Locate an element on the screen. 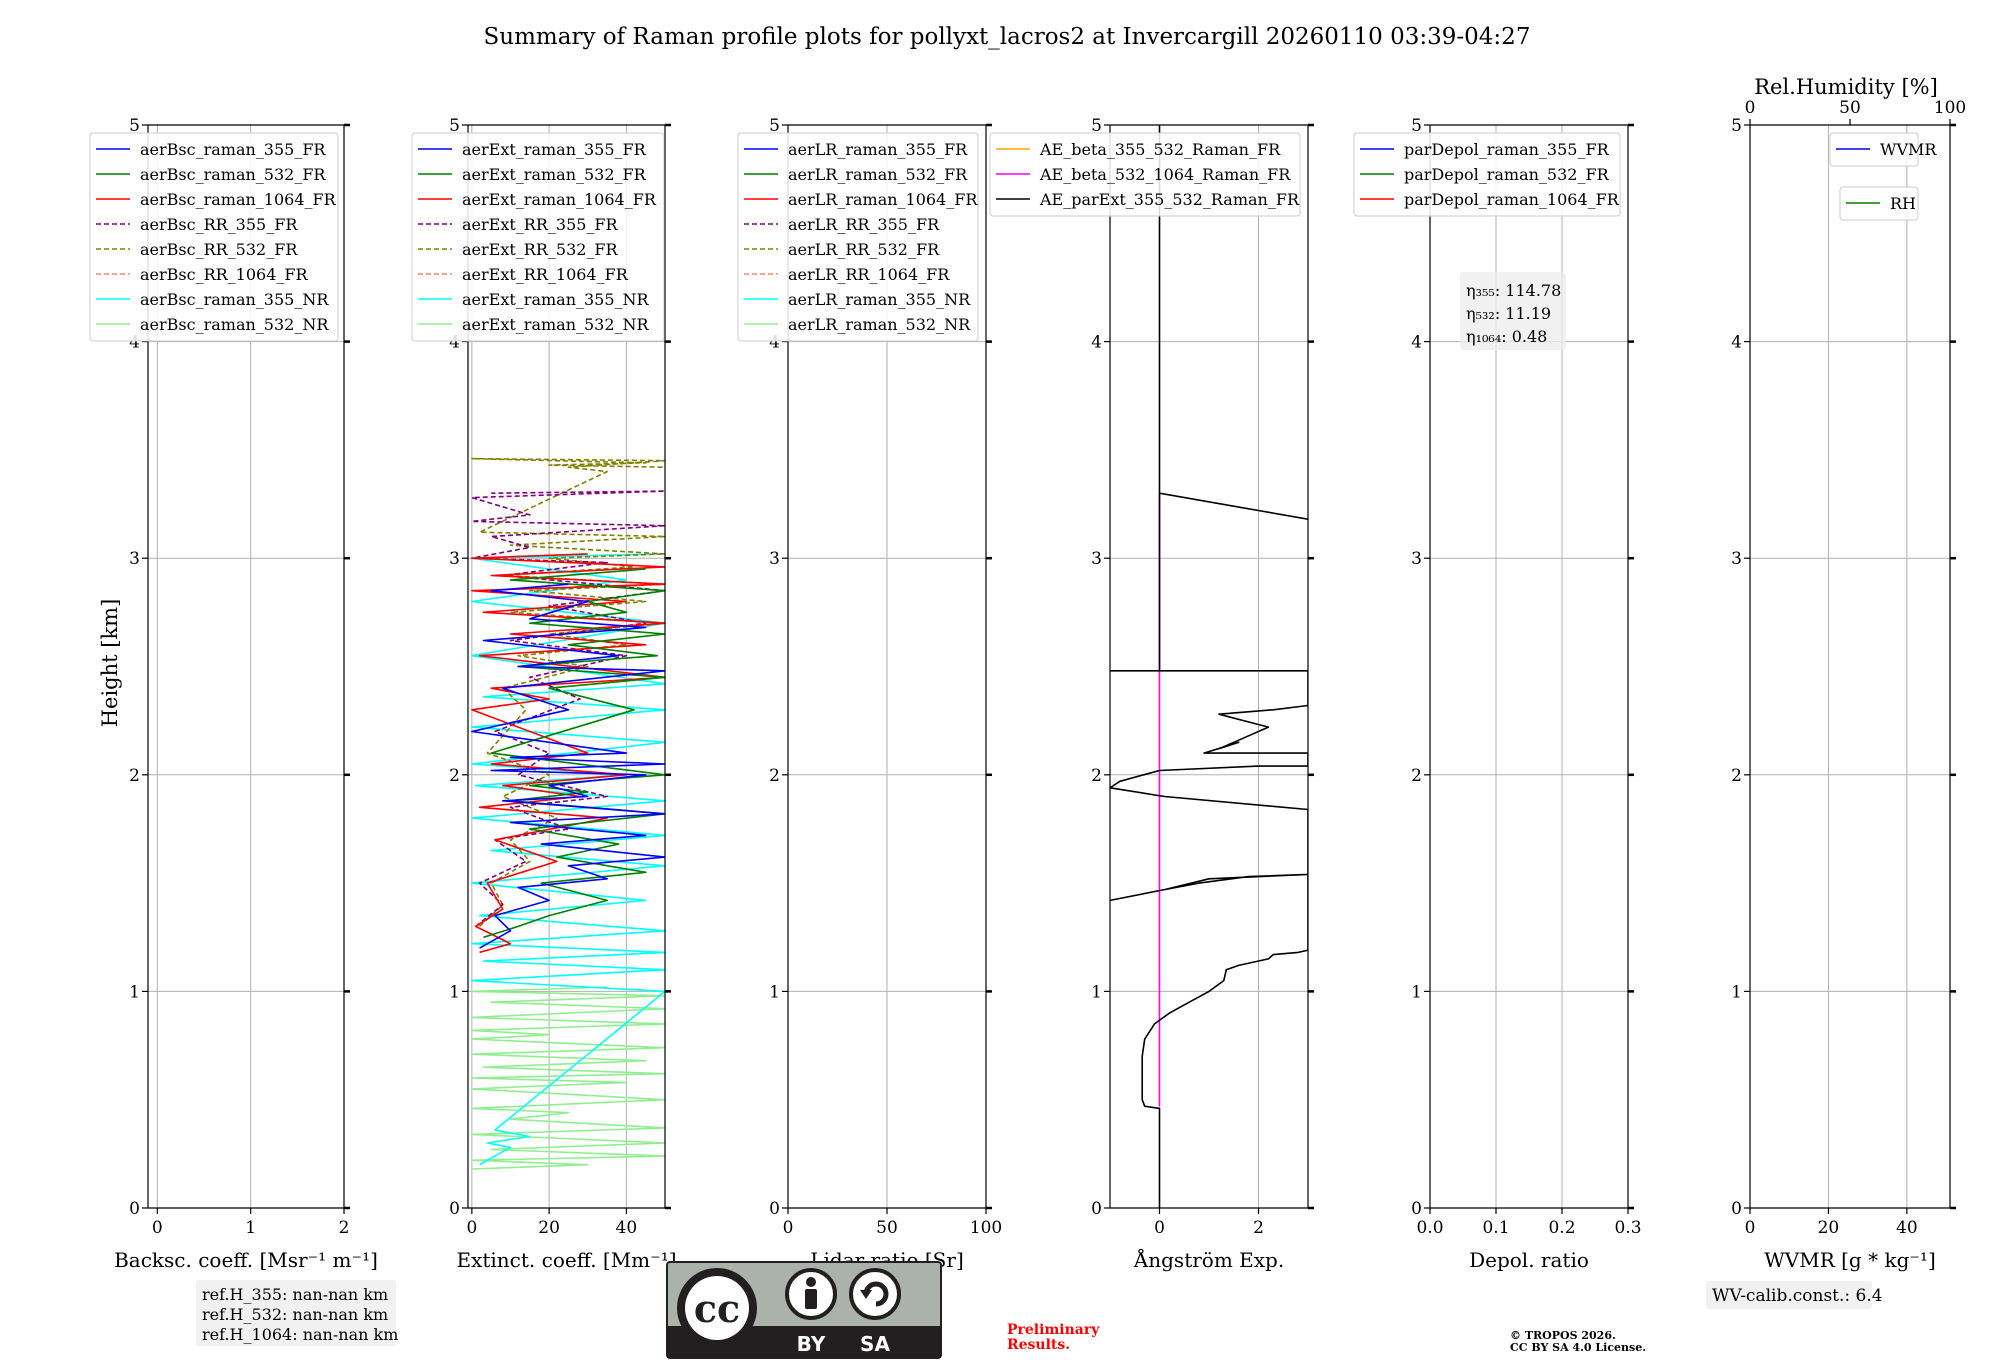  legend-label: aerBsc_RR_532_FR is located at coordinates (219, 249).